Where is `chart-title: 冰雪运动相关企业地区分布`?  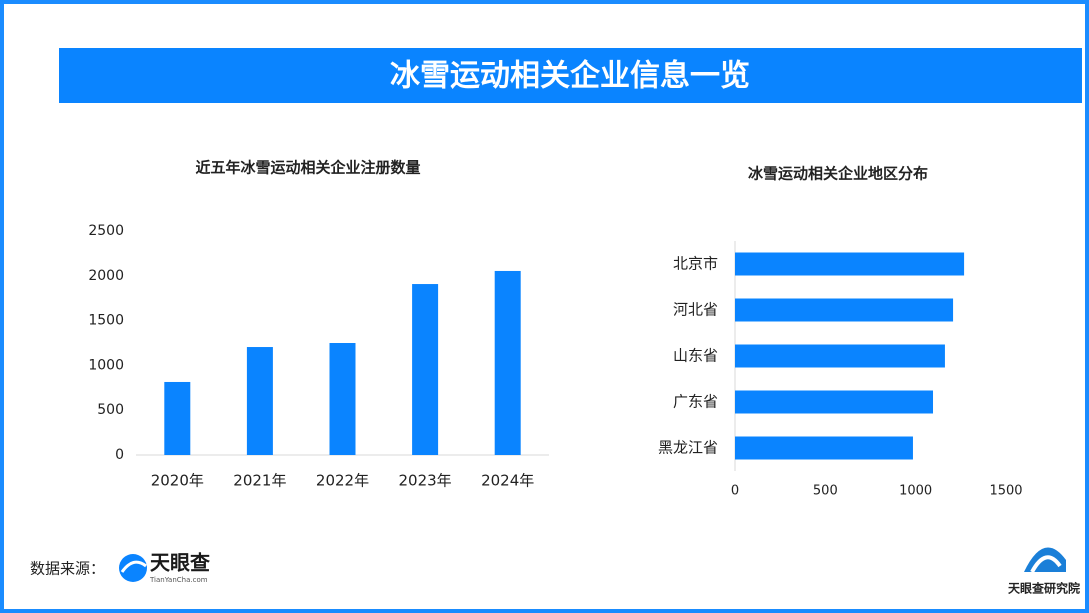 chart-title: 冰雪运动相关企业地区分布 is located at coordinates (838, 174).